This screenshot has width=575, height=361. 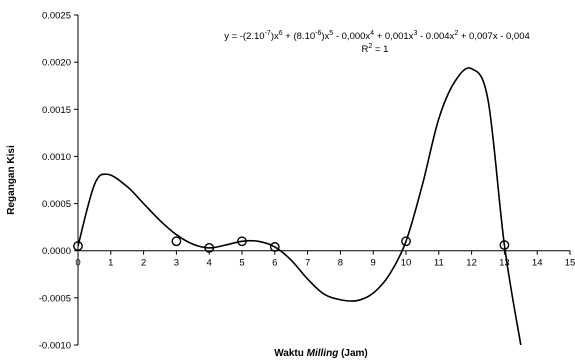 What do you see at coordinates (471, 263) in the screenshot?
I see `x-tick-label: 12` at bounding box center [471, 263].